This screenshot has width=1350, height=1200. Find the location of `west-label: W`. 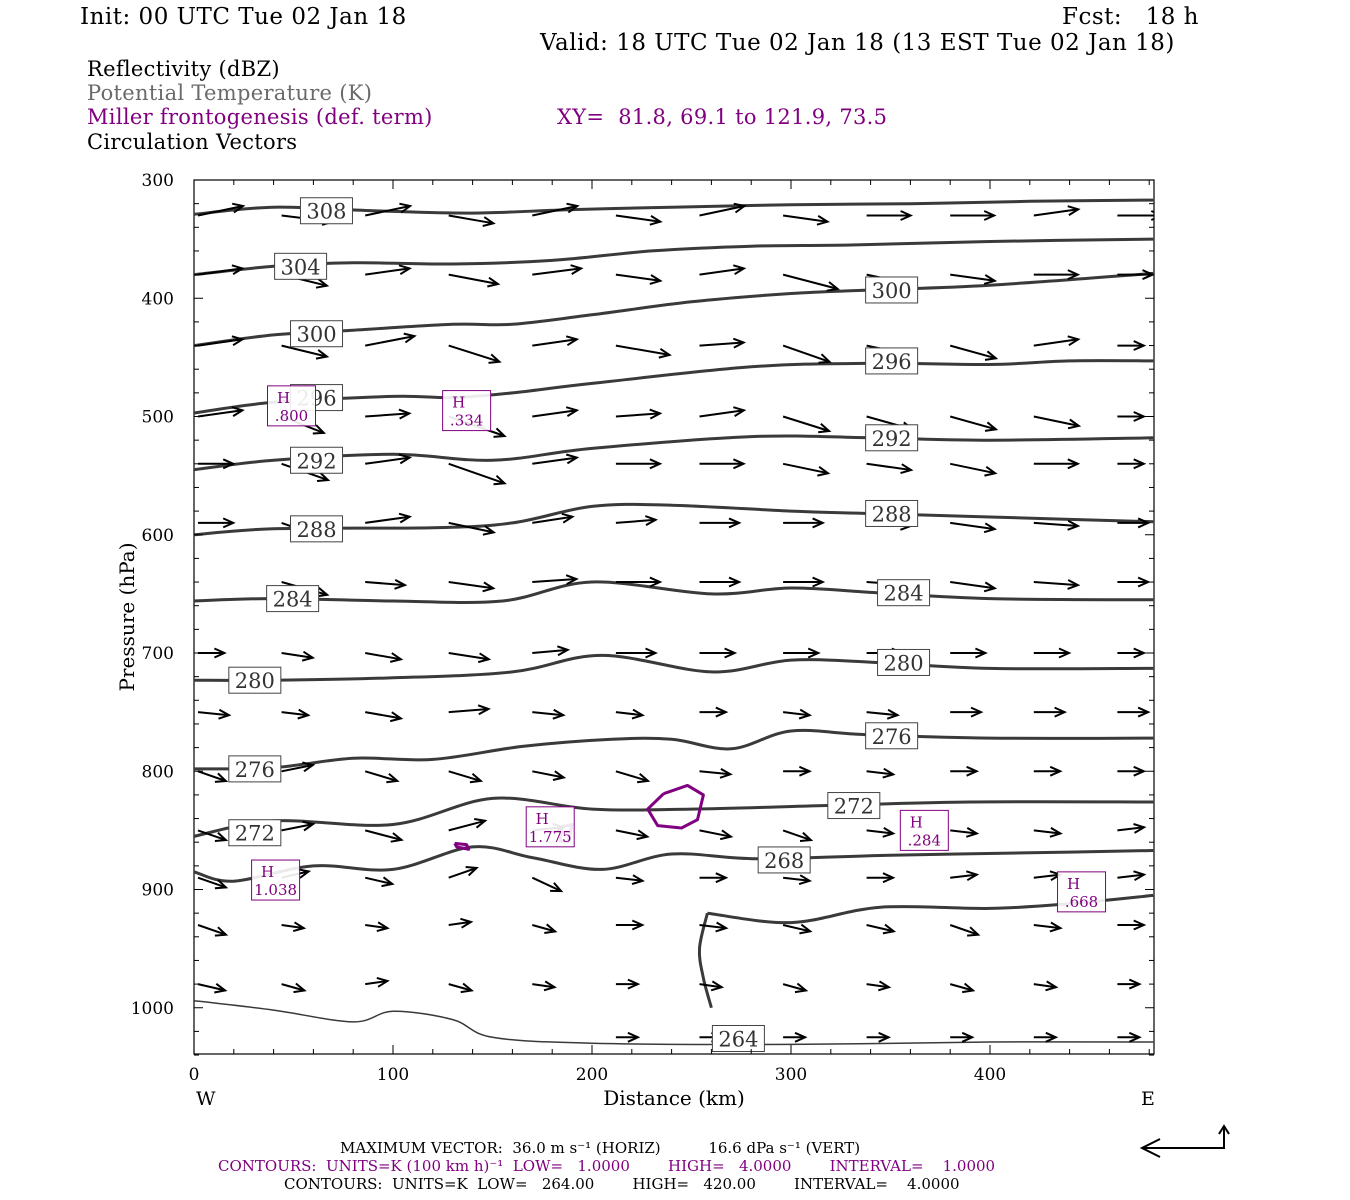

west-label: W is located at coordinates (206, 1099).